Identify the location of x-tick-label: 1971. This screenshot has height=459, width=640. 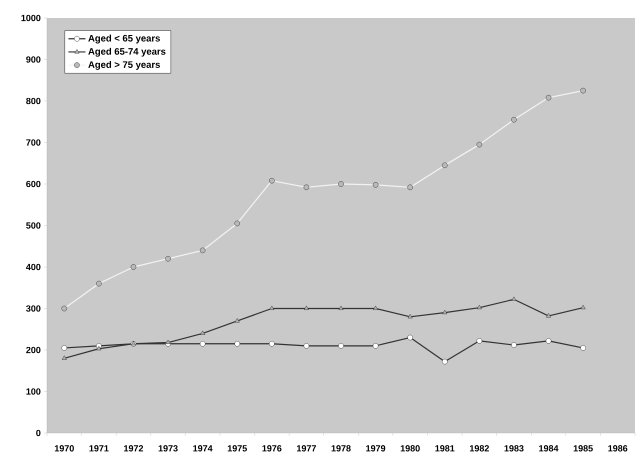
(99, 448).